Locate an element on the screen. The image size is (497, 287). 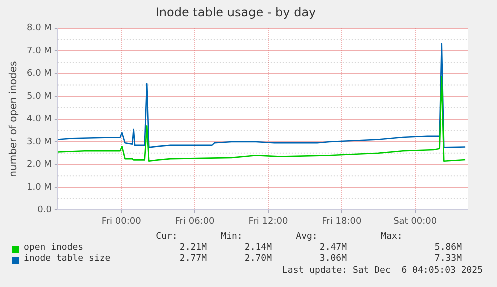
x-tick-label: Fri 18:00 is located at coordinates (342, 221).